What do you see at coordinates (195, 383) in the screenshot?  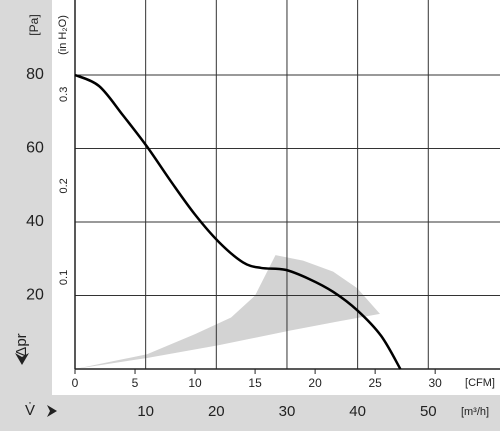 I see `x-tick-label: 10` at bounding box center [195, 383].